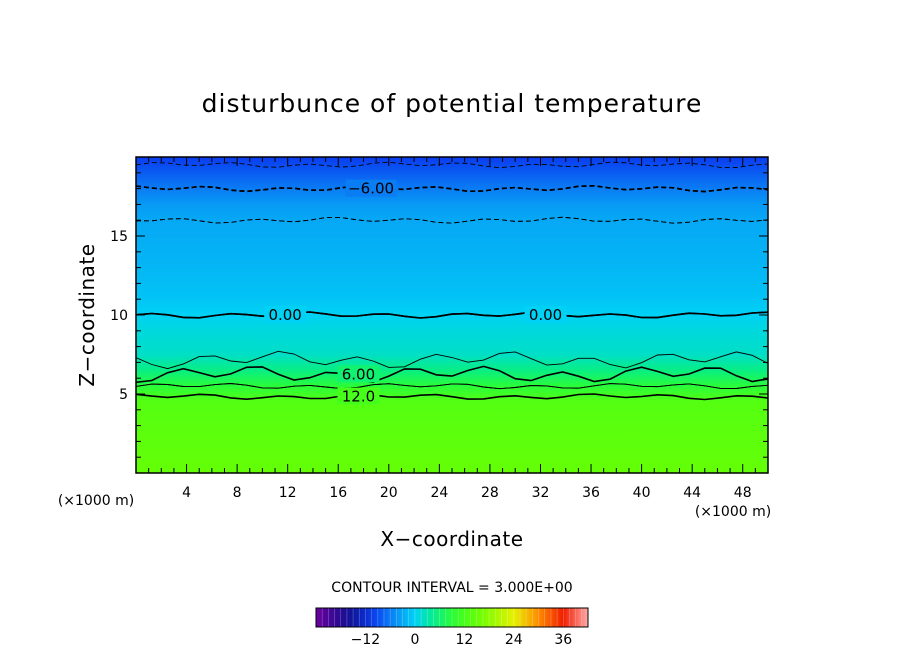 The height and width of the screenshot is (658, 904). What do you see at coordinates (692, 493) in the screenshot?
I see `x-tick-label: 44` at bounding box center [692, 493].